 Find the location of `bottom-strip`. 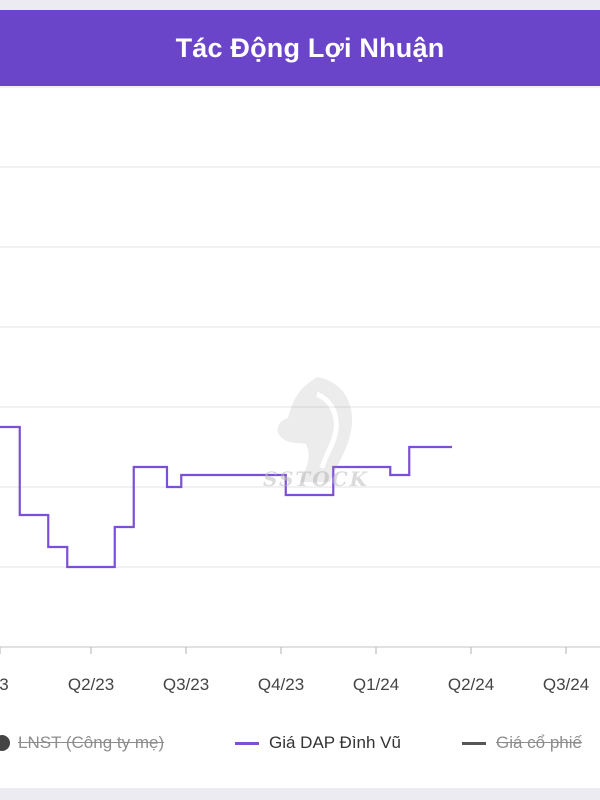

bottom-strip is located at coordinates (300, 794).